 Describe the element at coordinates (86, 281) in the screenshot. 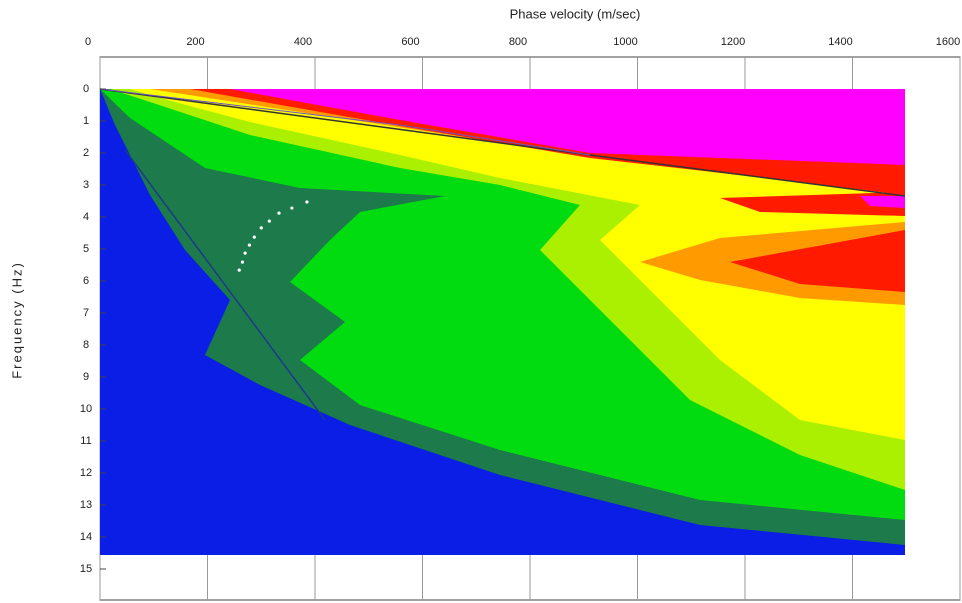

I see `y-tick-label: 6` at that location.